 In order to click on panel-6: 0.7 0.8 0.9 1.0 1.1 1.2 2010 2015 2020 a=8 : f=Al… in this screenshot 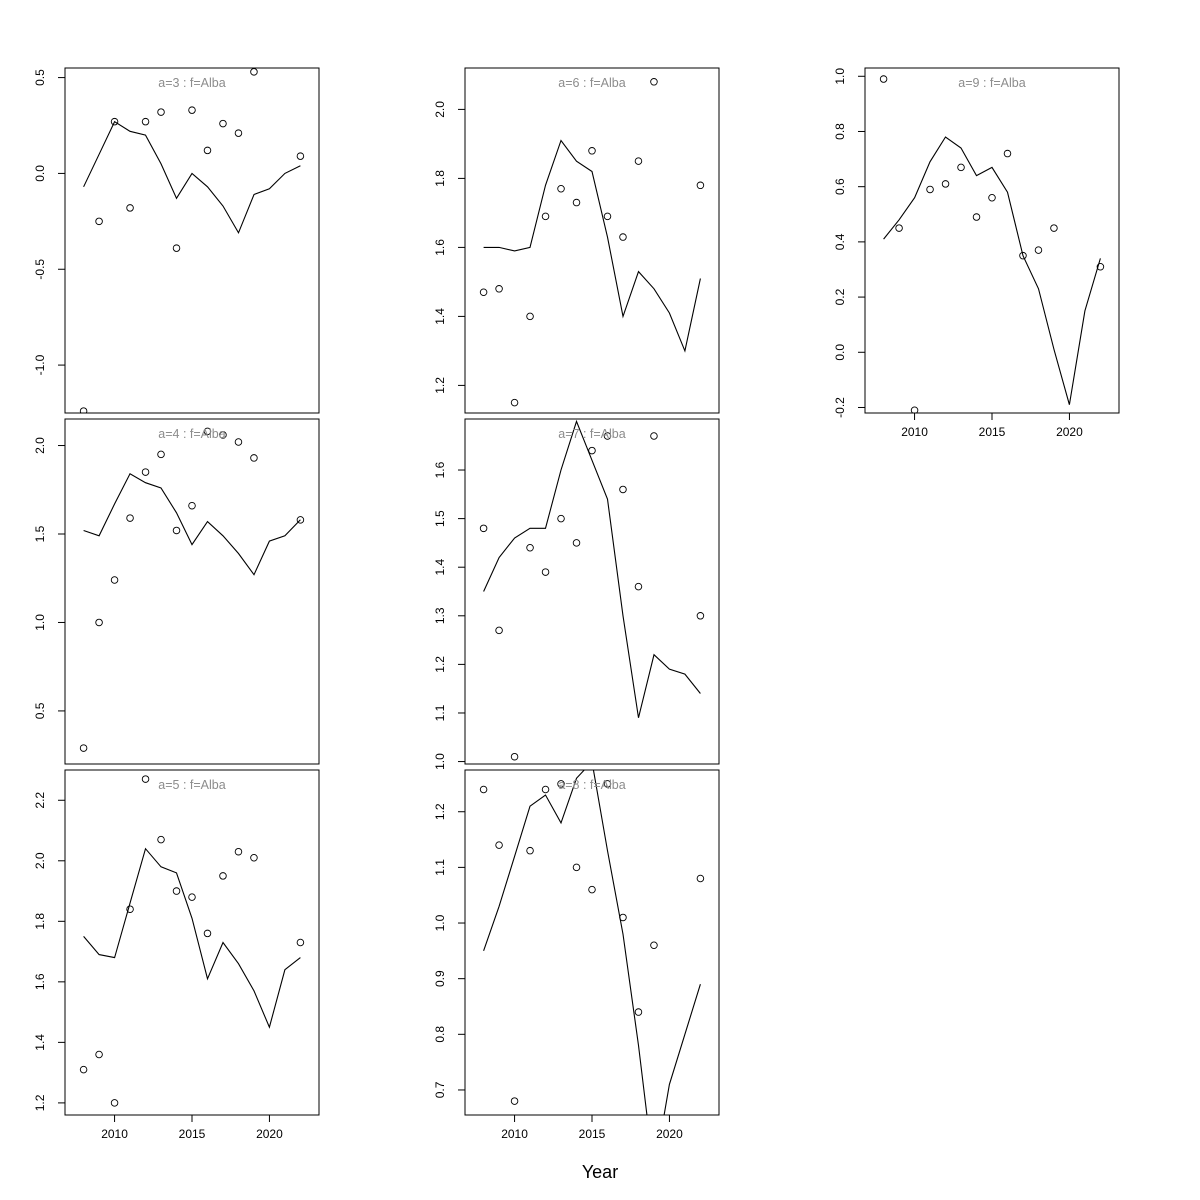, I will do `click(576, 955)`.